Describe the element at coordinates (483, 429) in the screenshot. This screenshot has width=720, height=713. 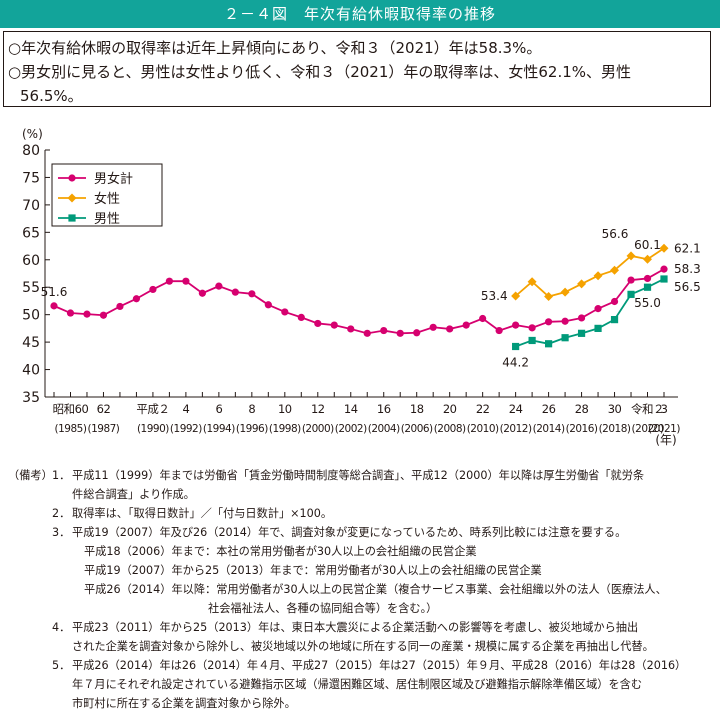
I see `x-tick-year-label: (2010)` at that location.